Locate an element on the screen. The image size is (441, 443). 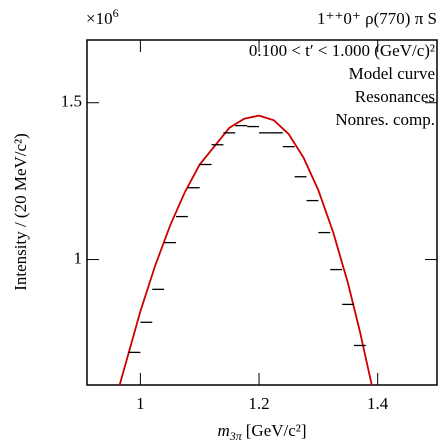
legend-entry: Resonances is located at coordinates (395, 96).